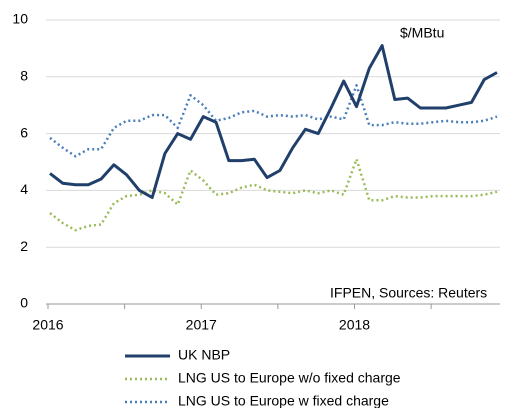 The height and width of the screenshot is (408, 528). Describe the element at coordinates (20, 19) in the screenshot. I see `y-tick-label: 10` at that location.